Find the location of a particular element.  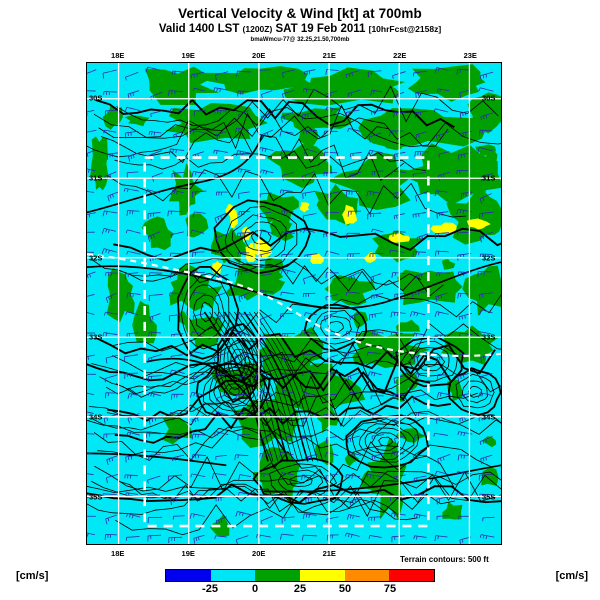

vertical-velocity-region-yellow is located at coordinates (233, 219).